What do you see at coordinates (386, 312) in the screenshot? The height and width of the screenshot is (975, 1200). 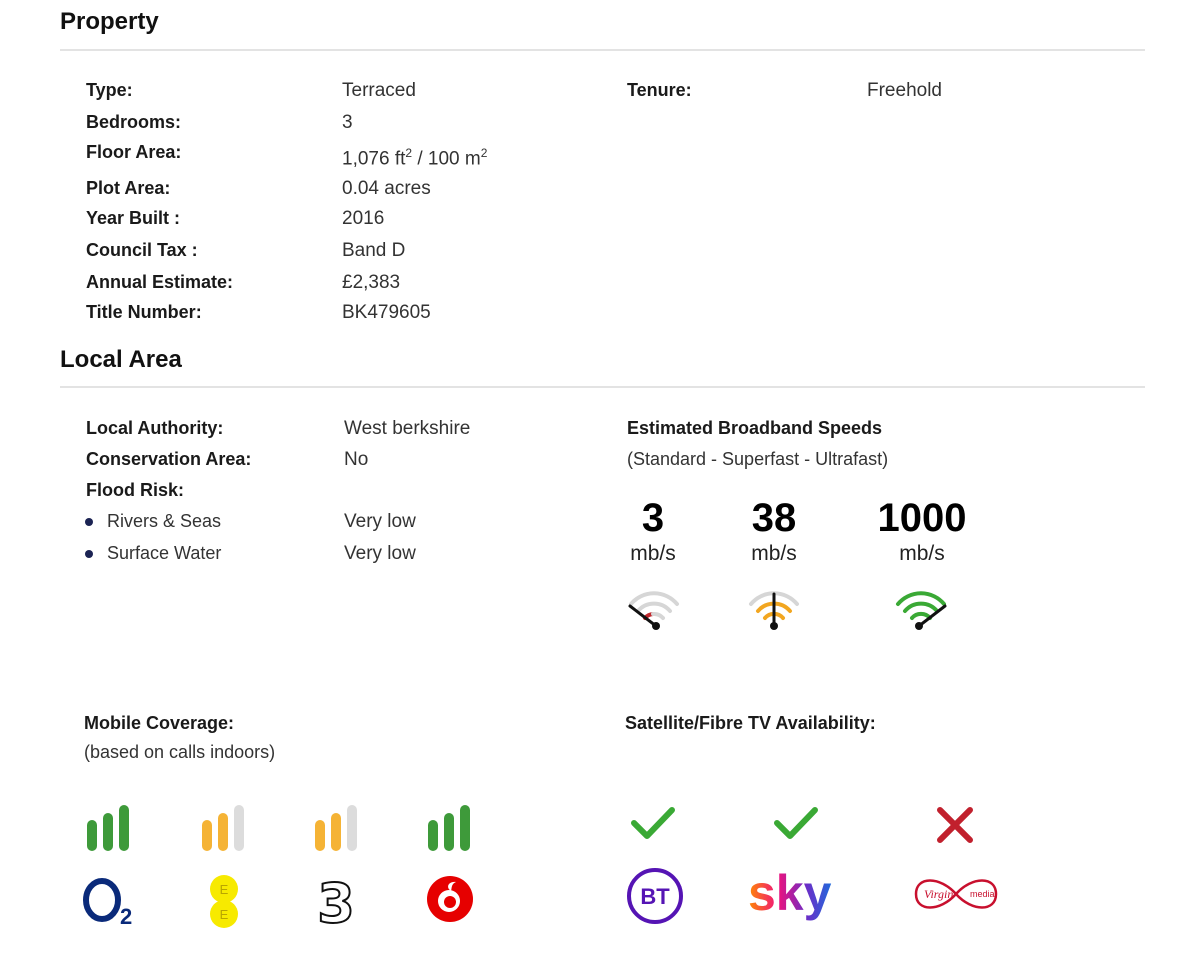 I see `title-number-value: BK479605` at bounding box center [386, 312].